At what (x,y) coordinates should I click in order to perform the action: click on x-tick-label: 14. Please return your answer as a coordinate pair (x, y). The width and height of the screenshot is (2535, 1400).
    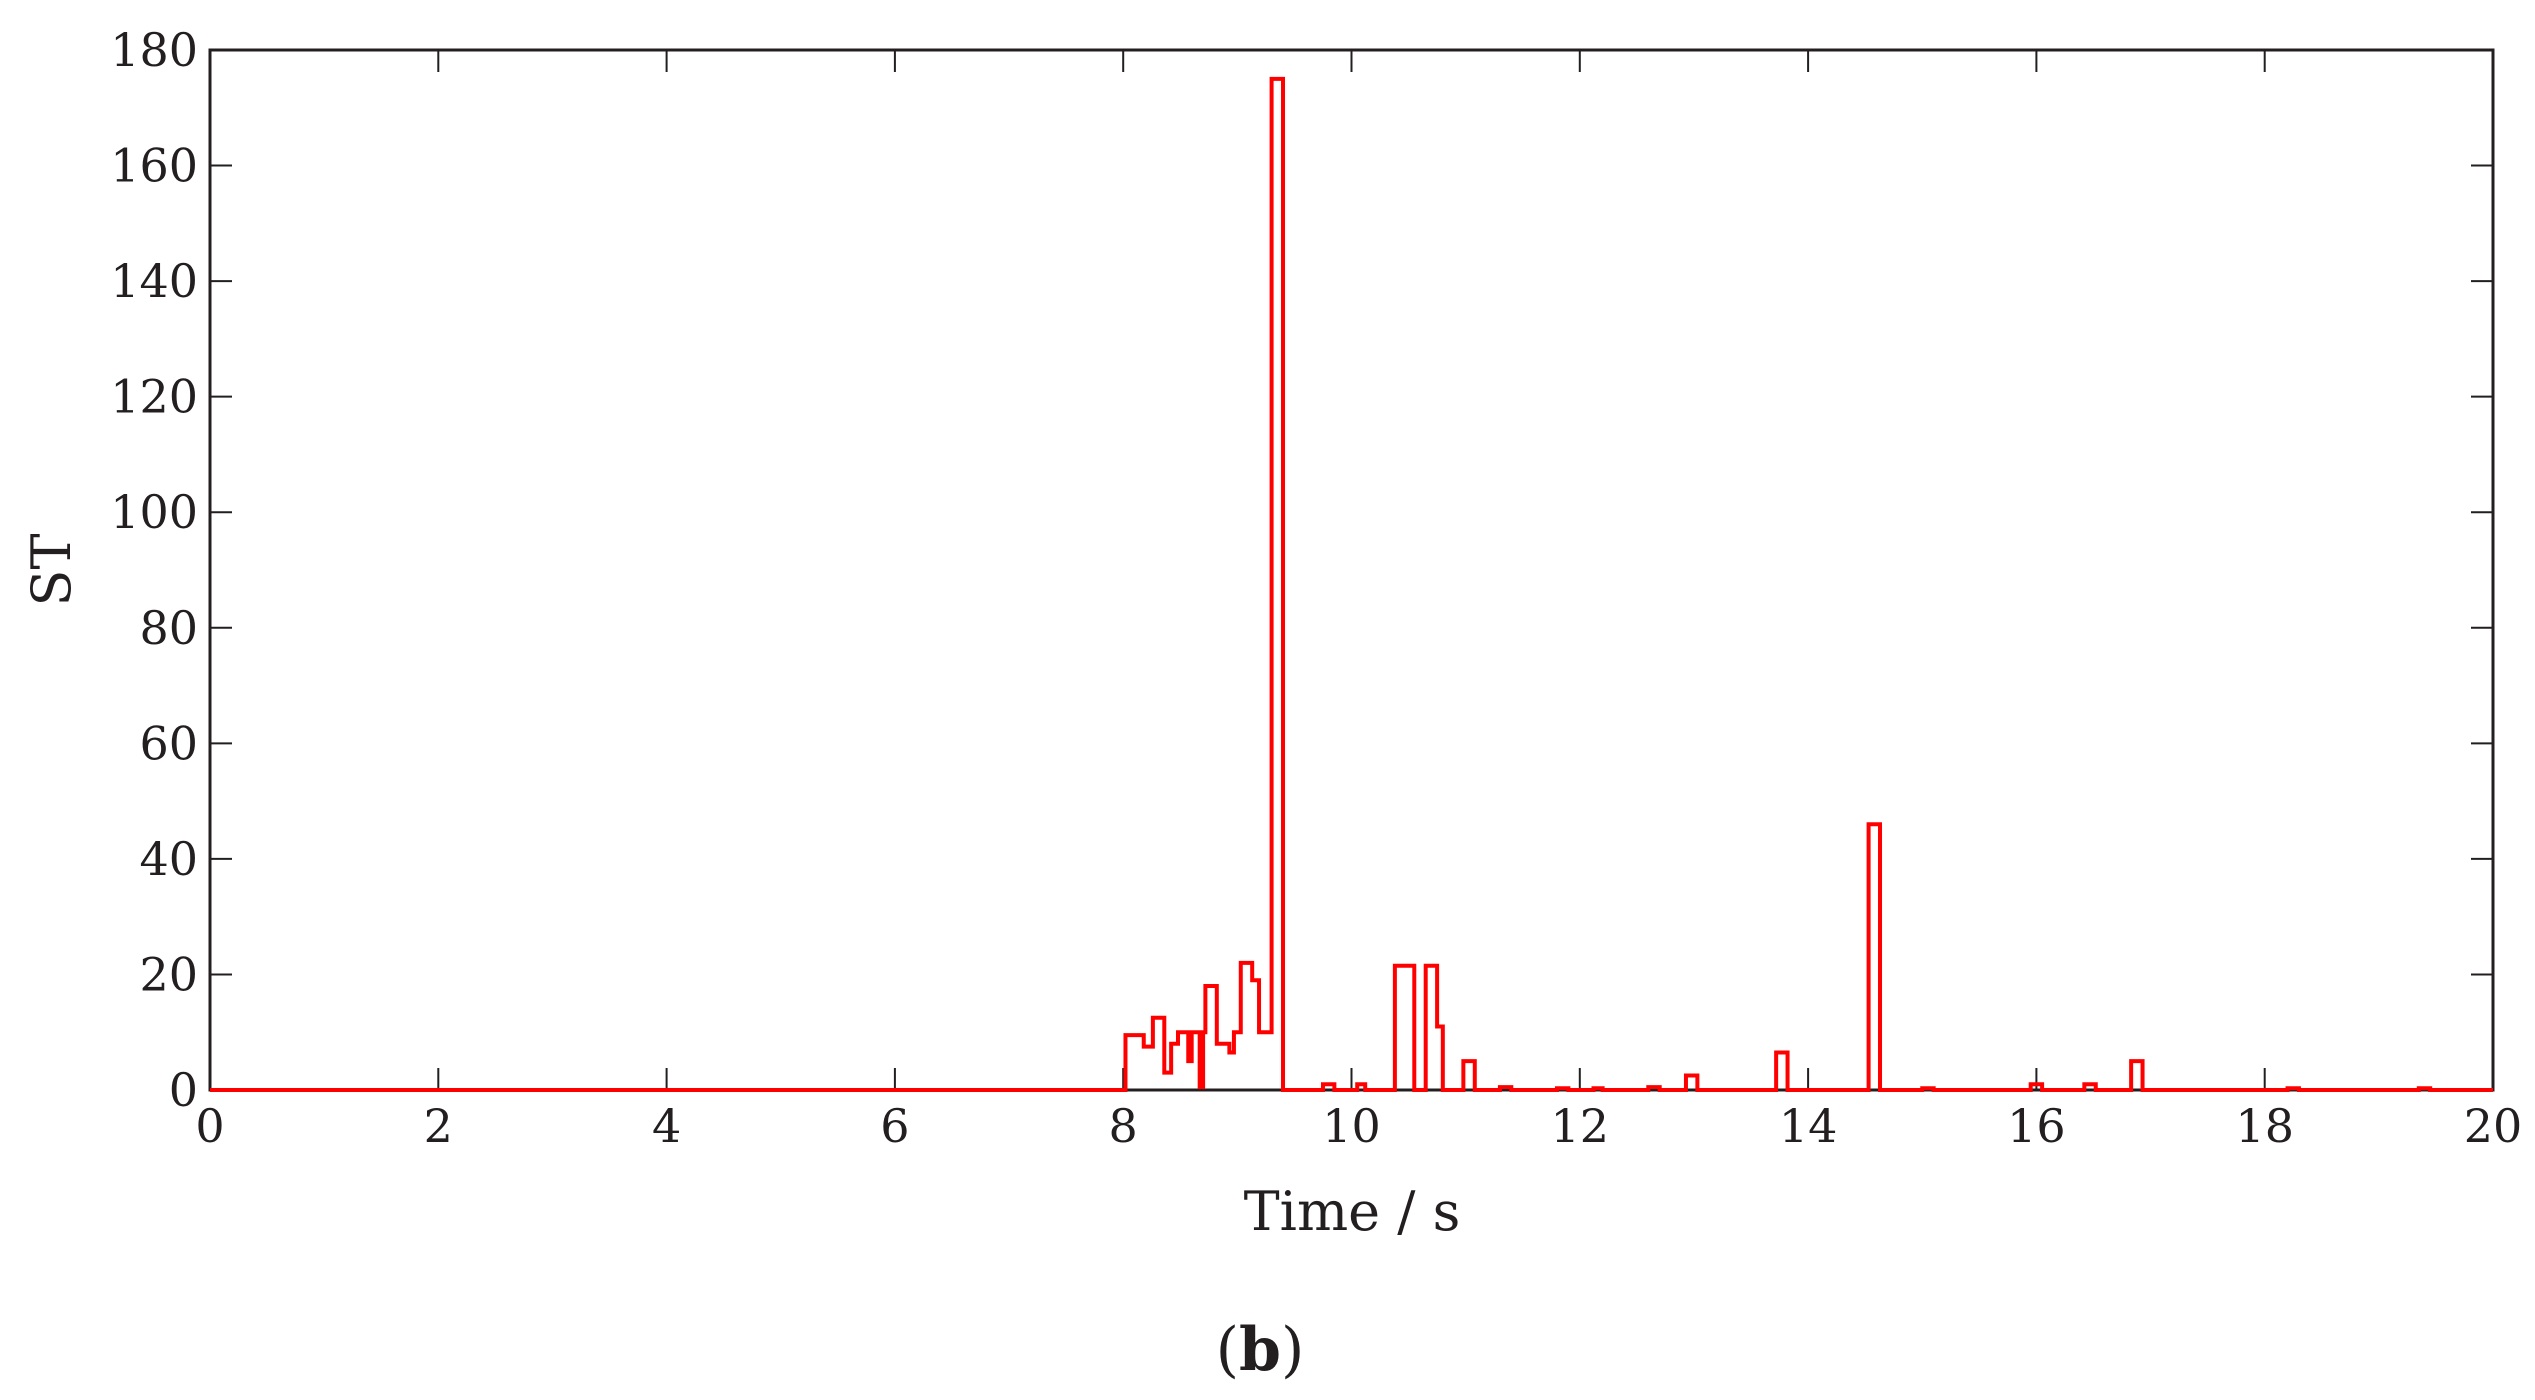
    Looking at the image, I should click on (1808, 1126).